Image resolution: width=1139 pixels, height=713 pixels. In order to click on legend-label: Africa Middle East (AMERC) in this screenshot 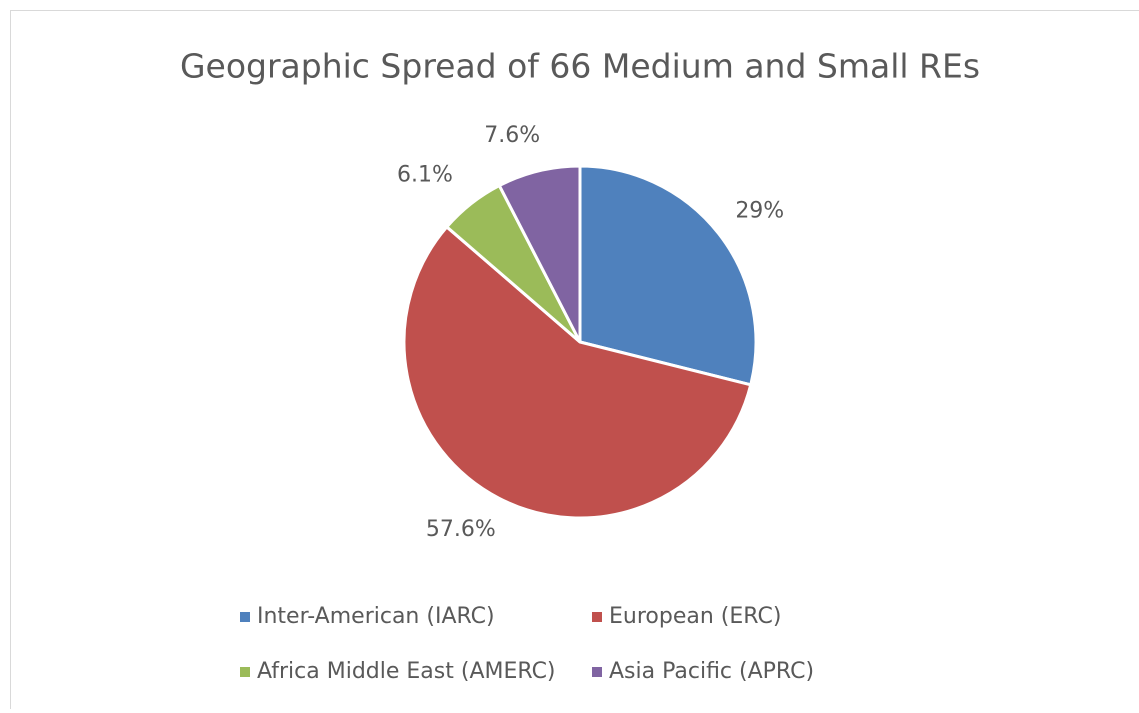, I will do `click(406, 671)`.